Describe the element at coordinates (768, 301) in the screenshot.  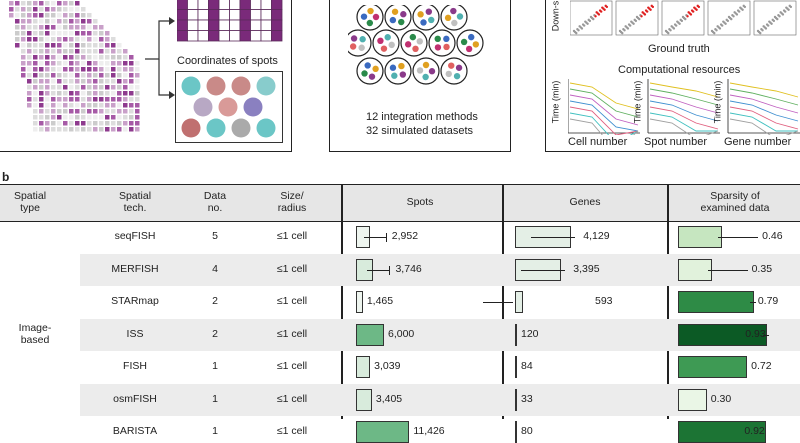
I see `sparsity-value: 0.79` at that location.